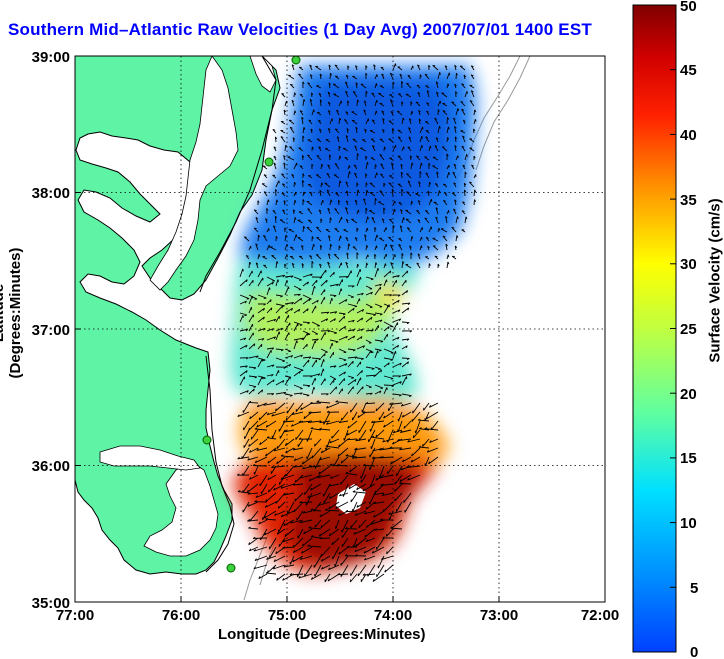 The height and width of the screenshot is (659, 724). Describe the element at coordinates (694, 588) in the screenshot. I see `colorbar-tick-label: 5` at that location.